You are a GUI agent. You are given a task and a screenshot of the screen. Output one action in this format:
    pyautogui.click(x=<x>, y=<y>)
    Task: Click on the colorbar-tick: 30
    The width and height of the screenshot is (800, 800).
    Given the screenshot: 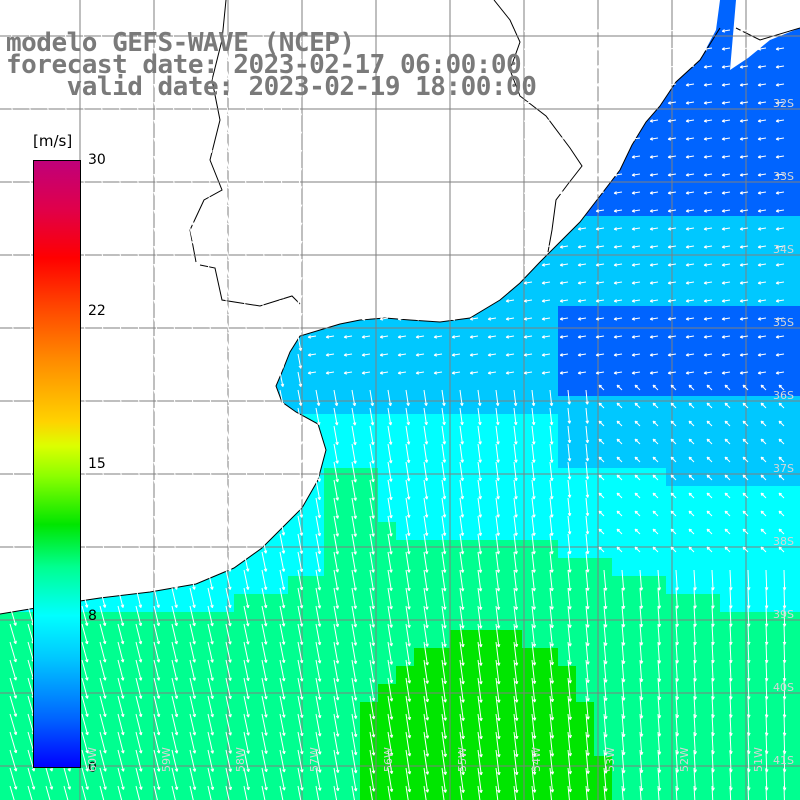 What is the action you would take?
    pyautogui.click(x=97, y=160)
    